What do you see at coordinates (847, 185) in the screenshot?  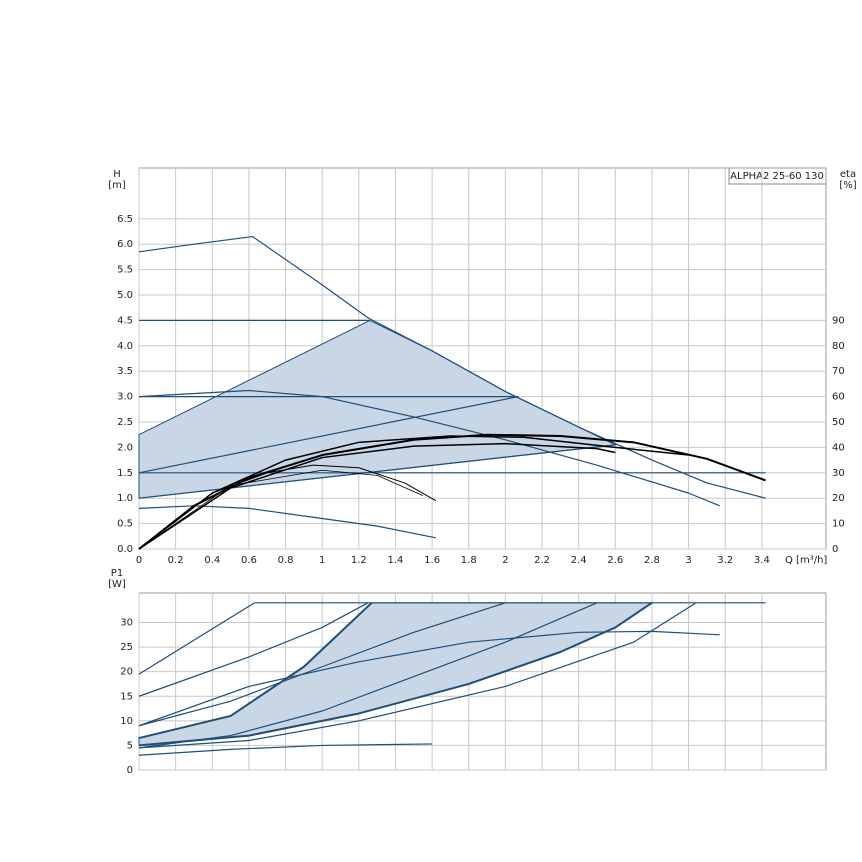 I see `y2-axis-unit: [%]` at bounding box center [847, 185].